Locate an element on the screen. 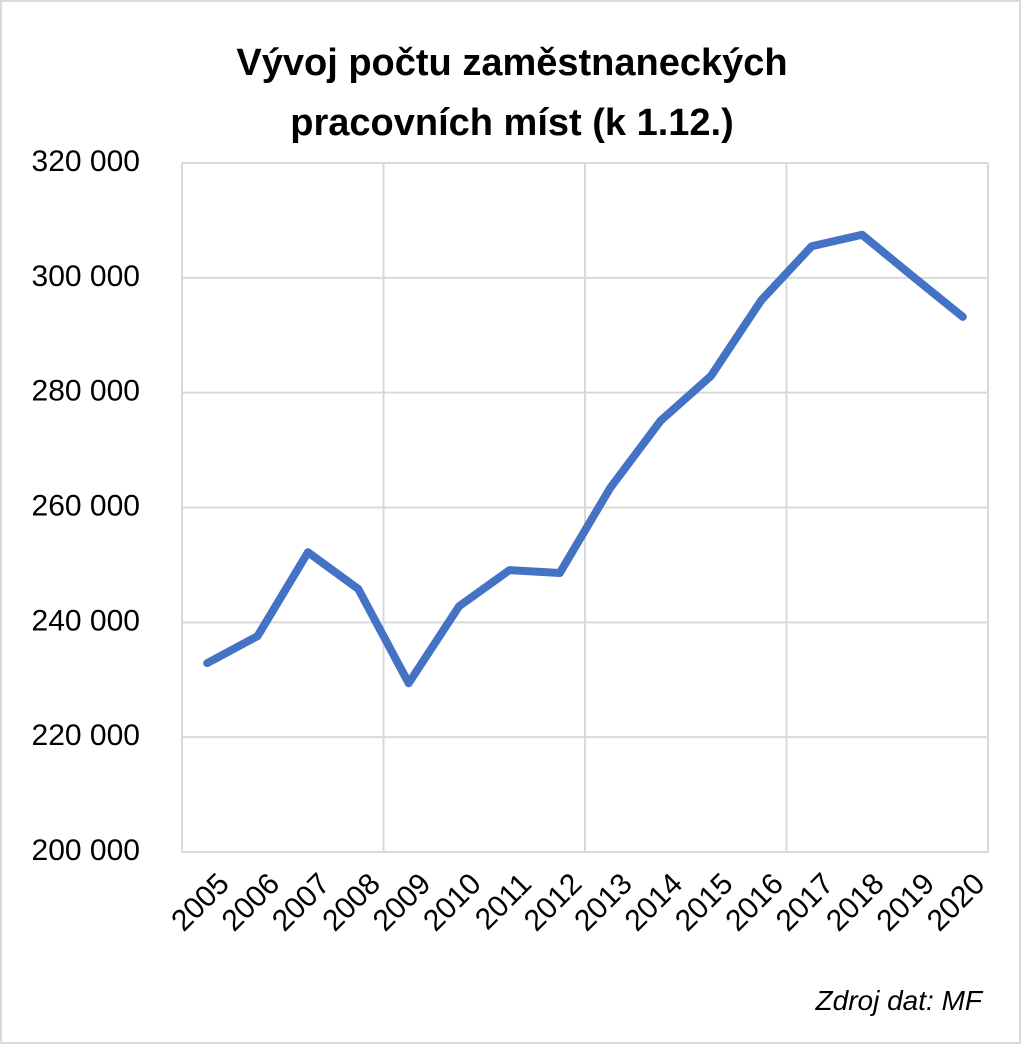 This screenshot has height=1044, width=1021. y-tick-label: 240 000 is located at coordinates (86, 620).